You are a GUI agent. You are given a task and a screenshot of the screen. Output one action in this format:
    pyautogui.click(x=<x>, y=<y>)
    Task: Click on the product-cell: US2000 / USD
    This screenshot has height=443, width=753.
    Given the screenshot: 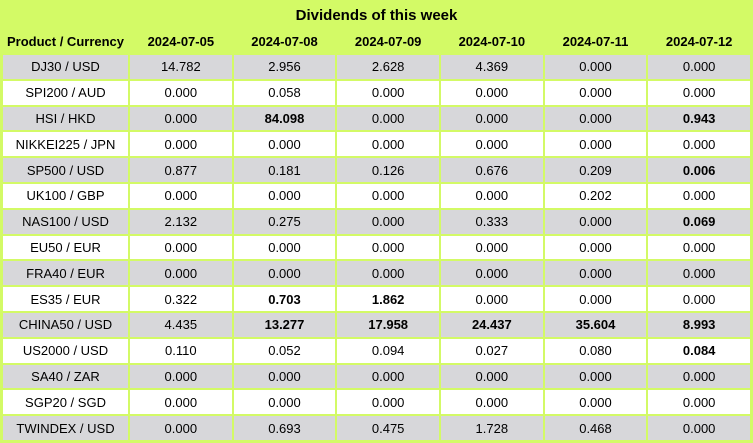 What is the action you would take?
    pyautogui.click(x=65, y=350)
    